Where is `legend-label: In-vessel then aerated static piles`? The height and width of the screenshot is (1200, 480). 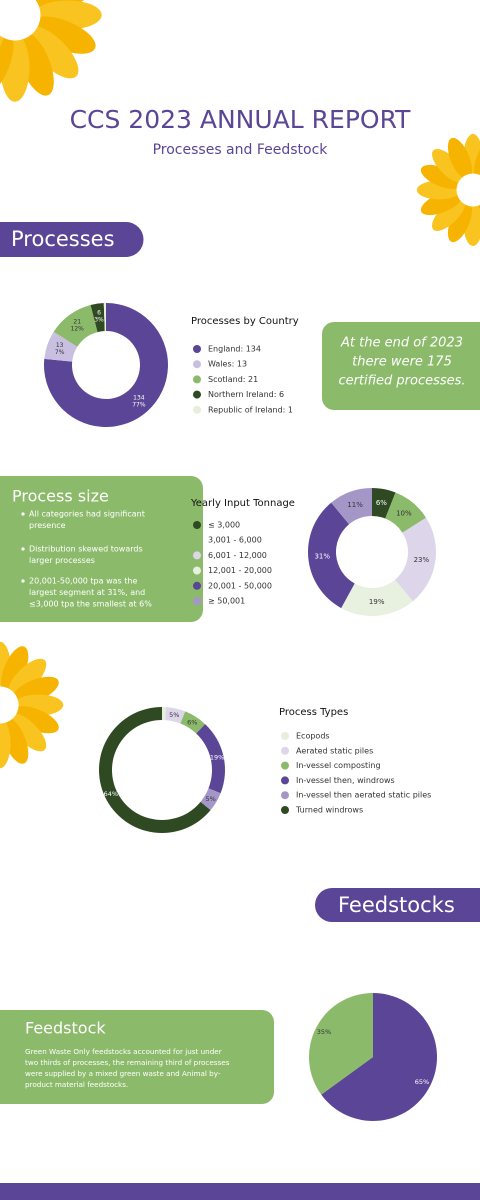 legend-label: In-vessel then aerated static piles is located at coordinates (363, 795).